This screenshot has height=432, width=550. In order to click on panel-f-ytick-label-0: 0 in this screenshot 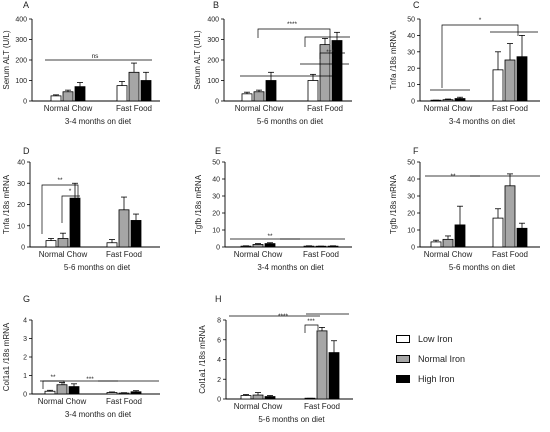, I will do `click(413, 248)`.